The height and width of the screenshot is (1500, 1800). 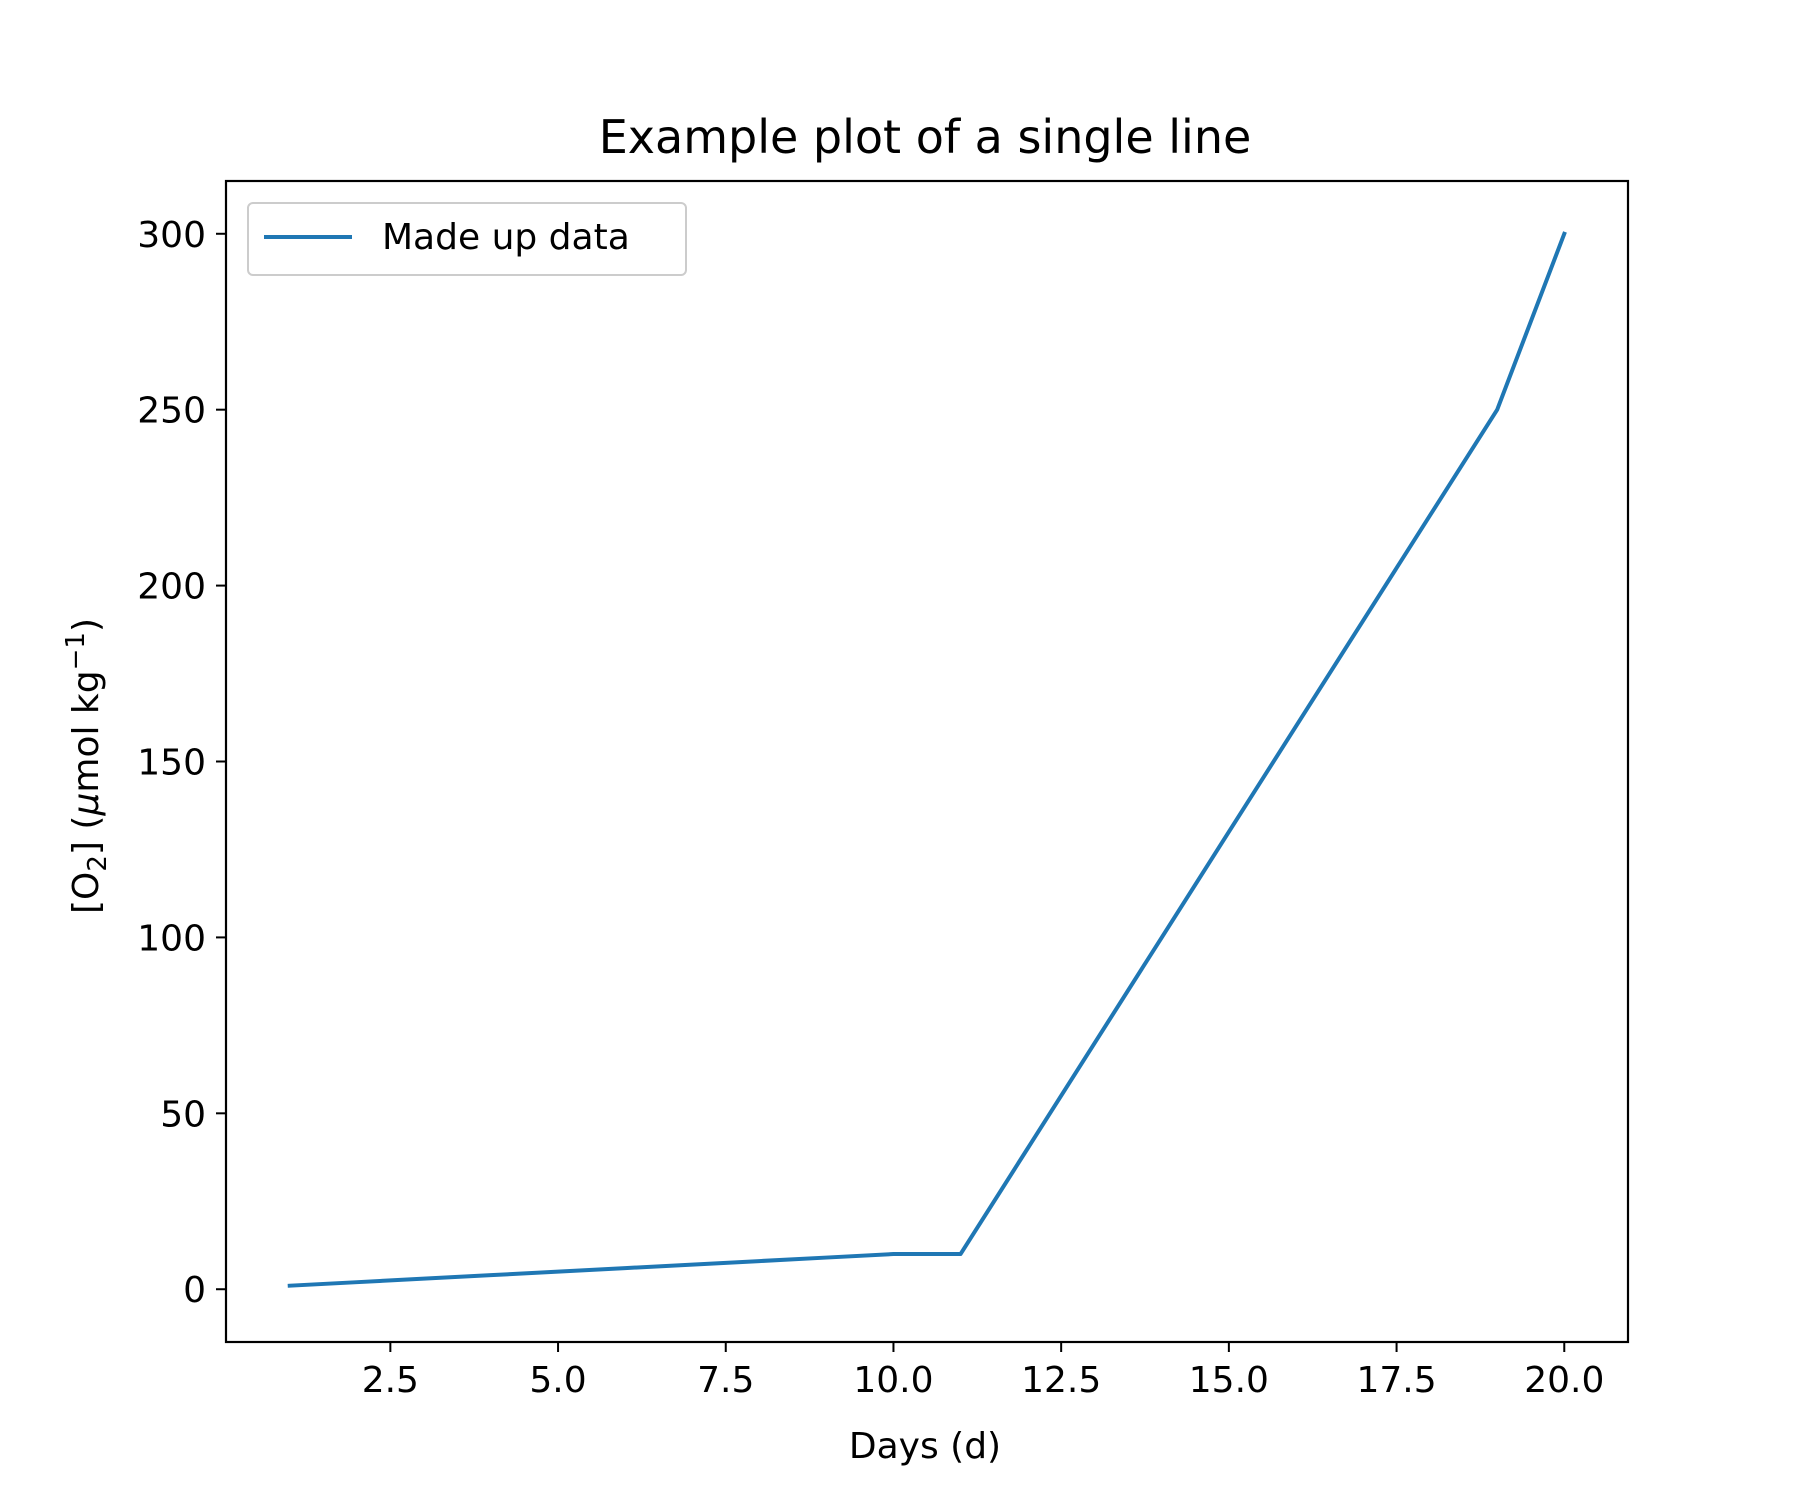 I want to click on y-axis: 0 50 100 150 200 250 300, so click(x=181, y=763).